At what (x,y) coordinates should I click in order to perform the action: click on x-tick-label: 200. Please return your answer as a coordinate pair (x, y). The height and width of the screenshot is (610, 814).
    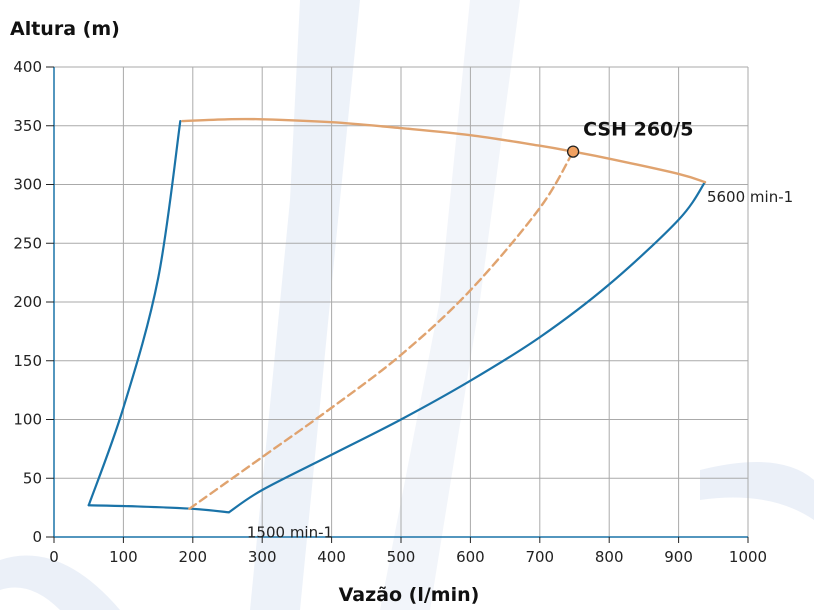
    Looking at the image, I should click on (192, 557).